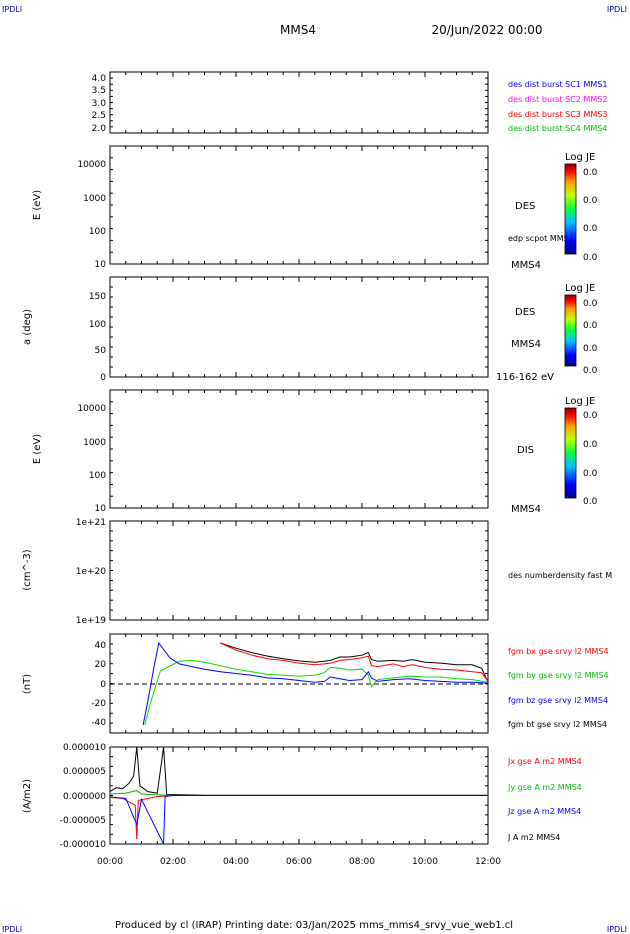  Describe the element at coordinates (101, 665) in the screenshot. I see `p6-ytick: 20` at that location.